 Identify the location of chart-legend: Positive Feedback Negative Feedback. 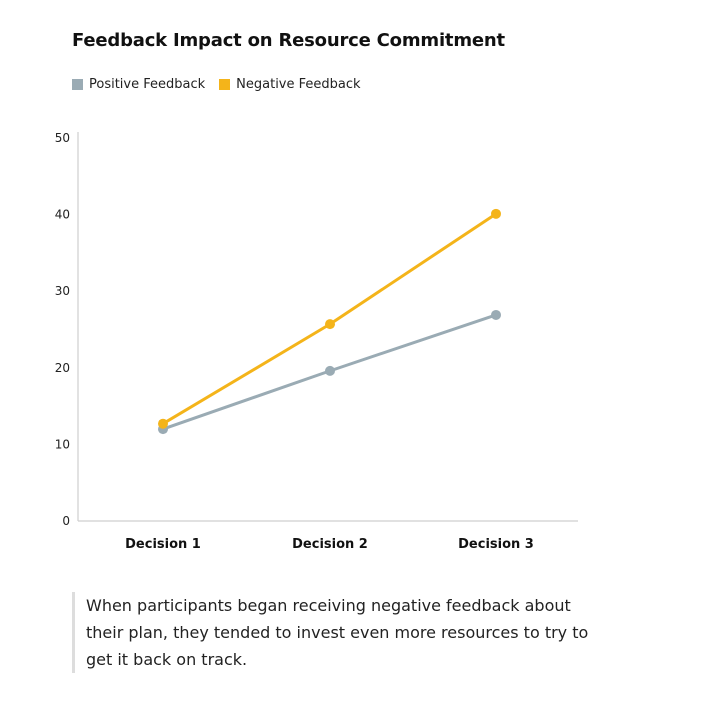
(223, 84).